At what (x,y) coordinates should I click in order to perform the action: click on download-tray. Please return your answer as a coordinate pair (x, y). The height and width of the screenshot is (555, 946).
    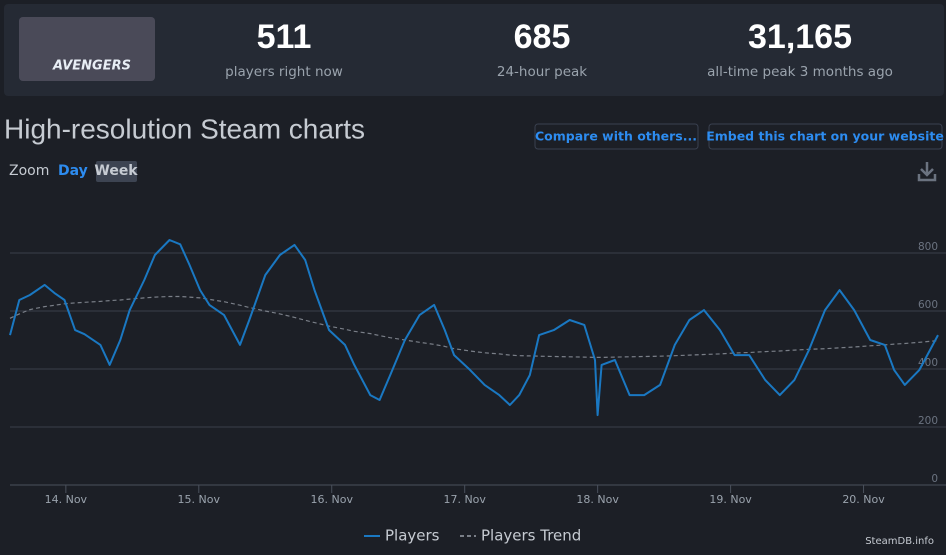
    Looking at the image, I should click on (927, 178).